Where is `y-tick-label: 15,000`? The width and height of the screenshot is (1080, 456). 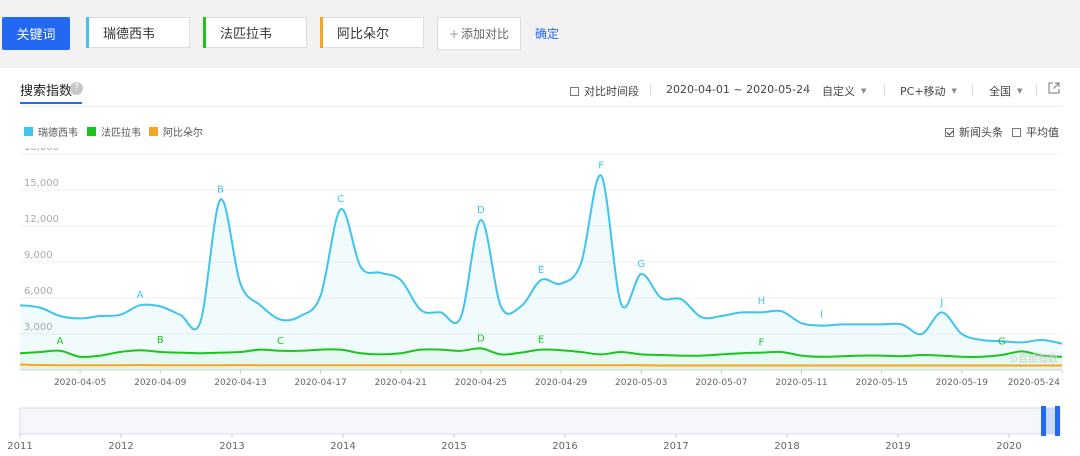
y-tick-label: 15,000 is located at coordinates (41, 183).